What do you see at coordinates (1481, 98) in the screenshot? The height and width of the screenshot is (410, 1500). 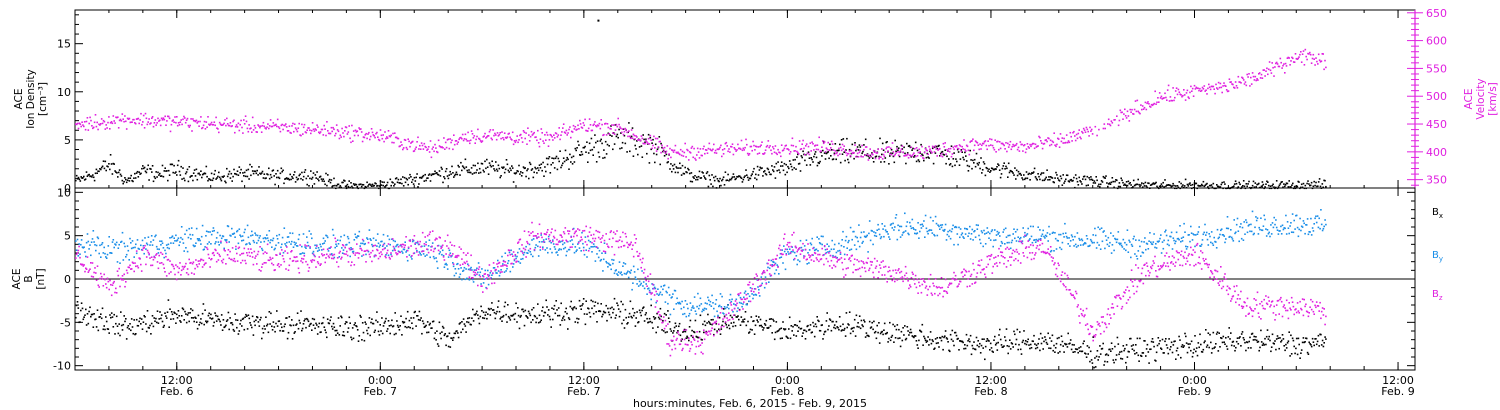 I see `velocity-axis-title: ACE Velocity [km/s]` at bounding box center [1481, 98].